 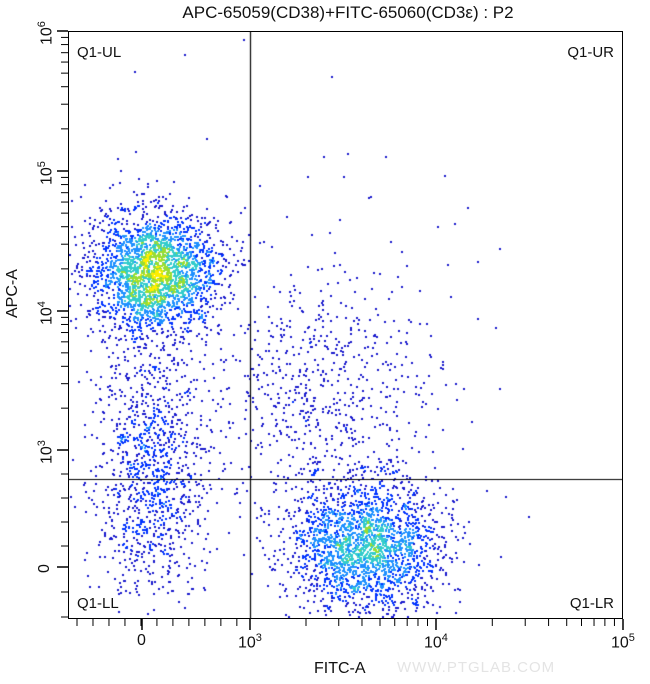 What do you see at coordinates (476, 667) in the screenshot?
I see `watermark: WWW.PTGLAB.COM` at bounding box center [476, 667].